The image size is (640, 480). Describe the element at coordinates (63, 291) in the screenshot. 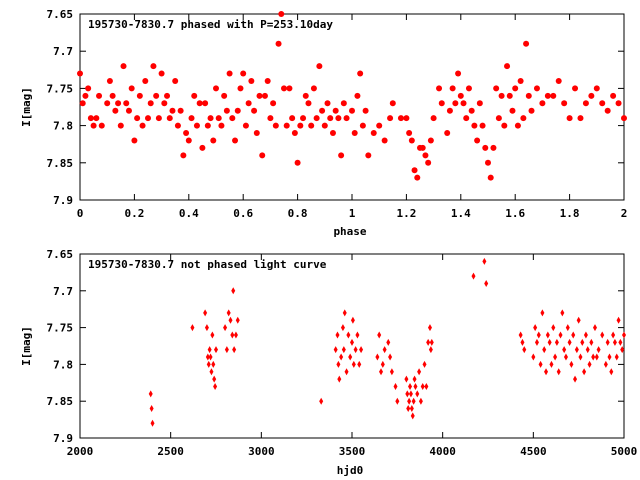

I see `y-tick-label: 7.7` at that location.